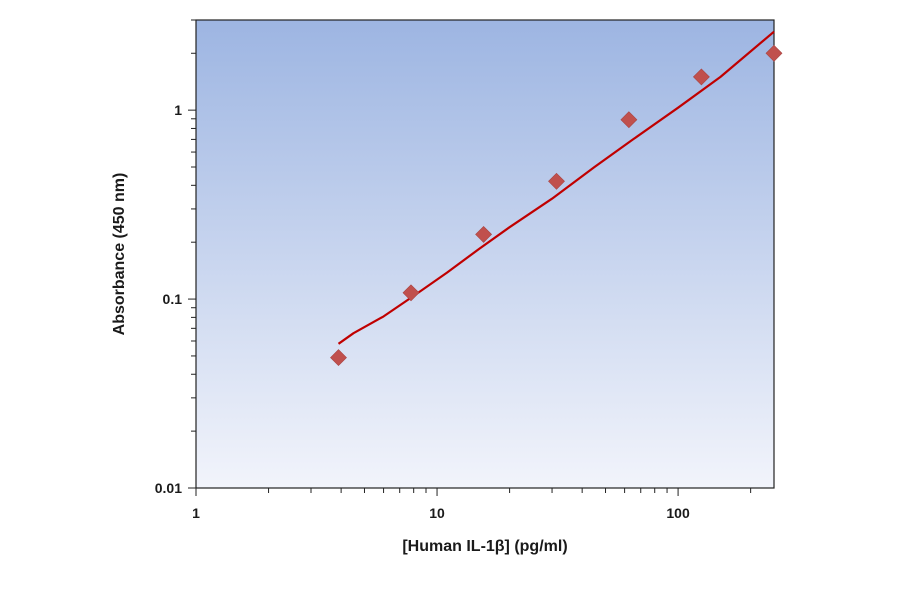 Image resolution: width=900 pixels, height=594 pixels. What do you see at coordinates (168, 488) in the screenshot?
I see `y-tick-label: 0.01` at bounding box center [168, 488].